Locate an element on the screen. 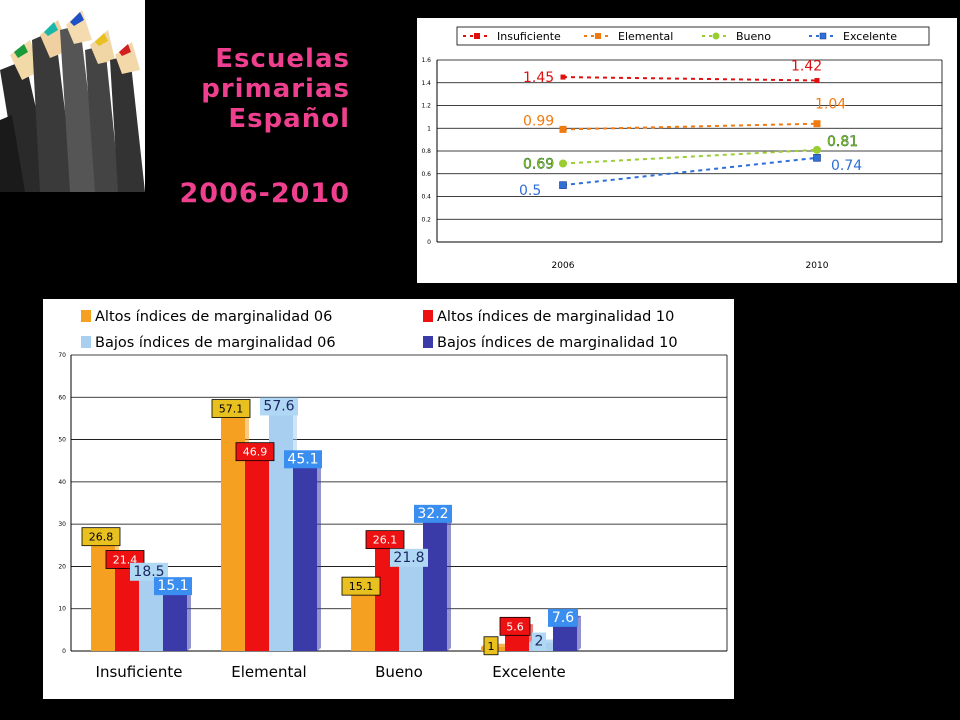  data-label-text: 26.1 is located at coordinates (385, 540).